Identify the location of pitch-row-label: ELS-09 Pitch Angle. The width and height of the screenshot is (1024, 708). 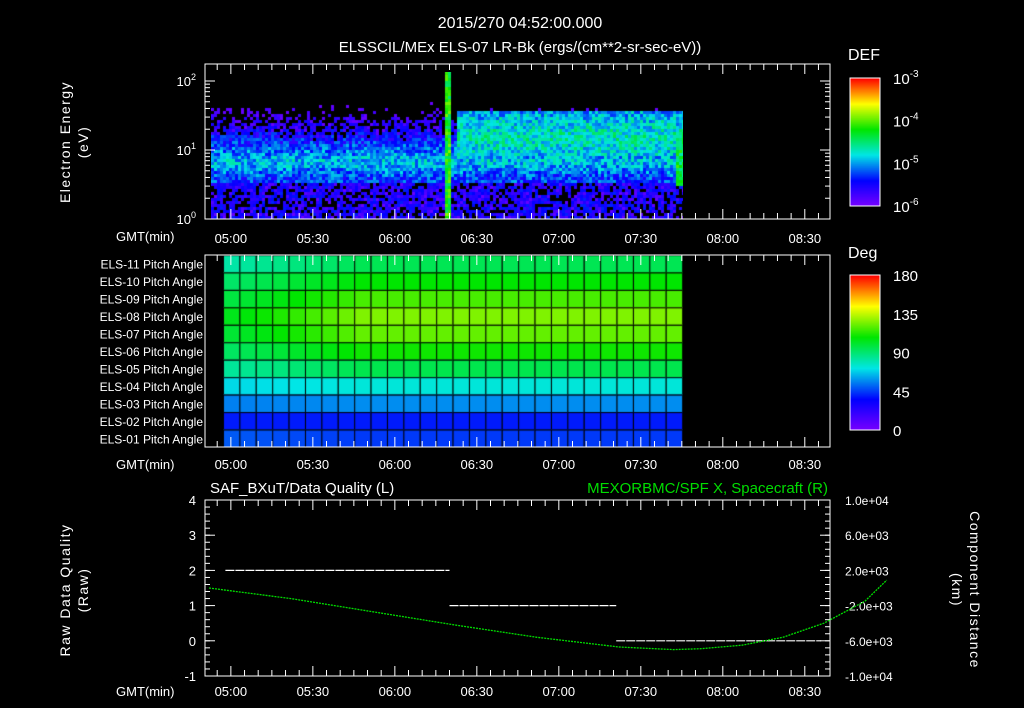
(152, 300).